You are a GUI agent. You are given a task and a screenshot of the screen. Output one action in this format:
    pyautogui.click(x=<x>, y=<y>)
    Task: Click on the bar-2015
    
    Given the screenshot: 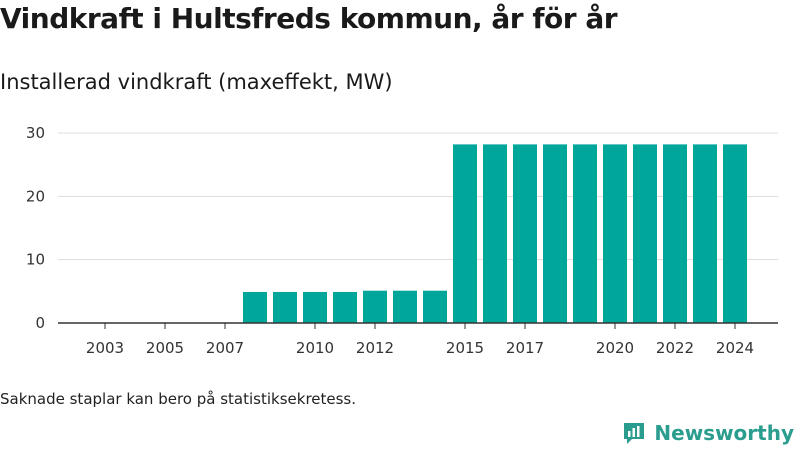 What is the action you would take?
    pyautogui.click(x=465, y=233)
    